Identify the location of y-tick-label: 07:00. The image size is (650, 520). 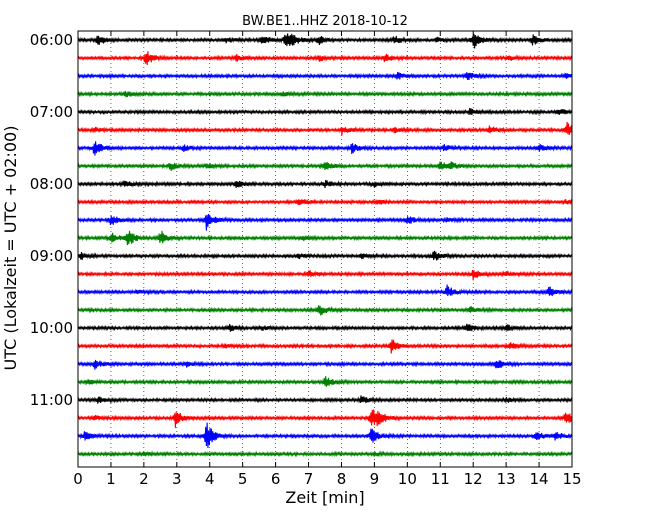
(51, 112).